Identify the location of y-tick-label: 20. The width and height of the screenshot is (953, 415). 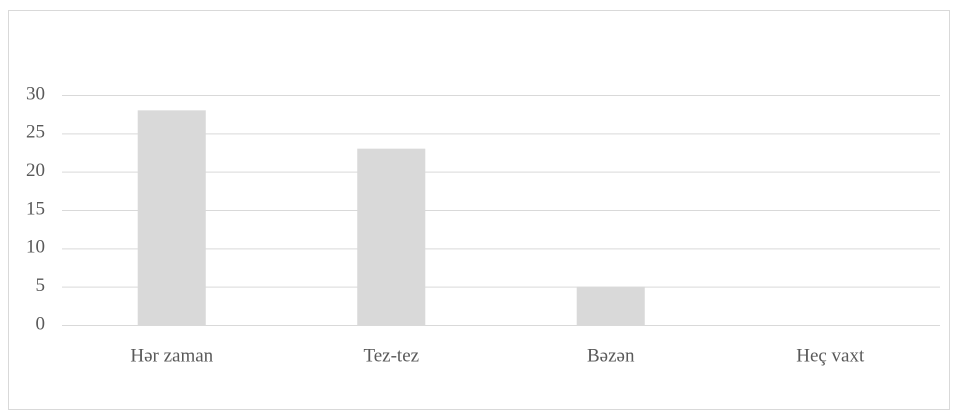
(35, 170).